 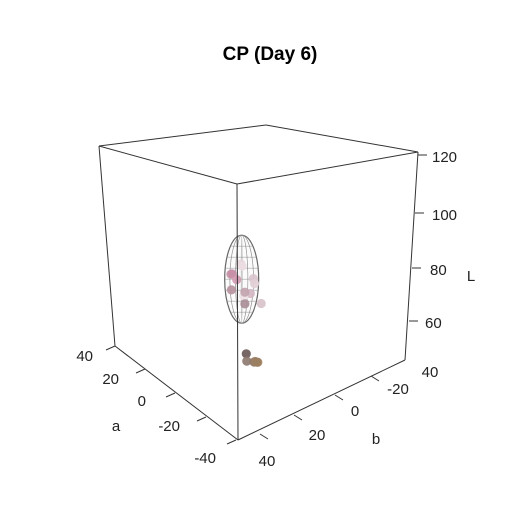 I want to click on a-tick-label: 20, so click(x=110, y=379).